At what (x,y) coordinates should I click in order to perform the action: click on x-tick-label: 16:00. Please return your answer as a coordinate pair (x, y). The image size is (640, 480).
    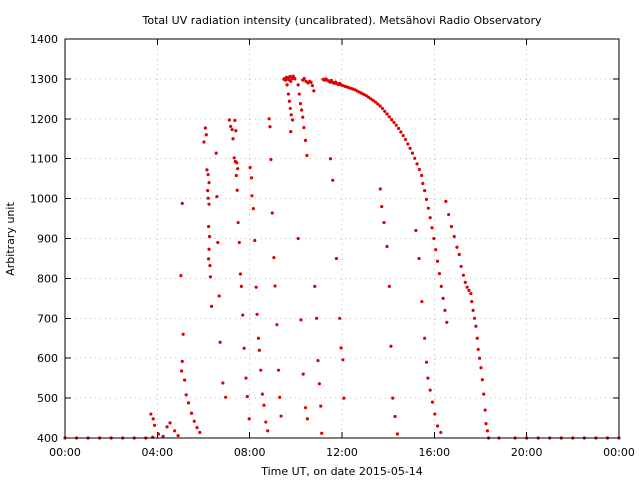
    Looking at the image, I should click on (434, 452).